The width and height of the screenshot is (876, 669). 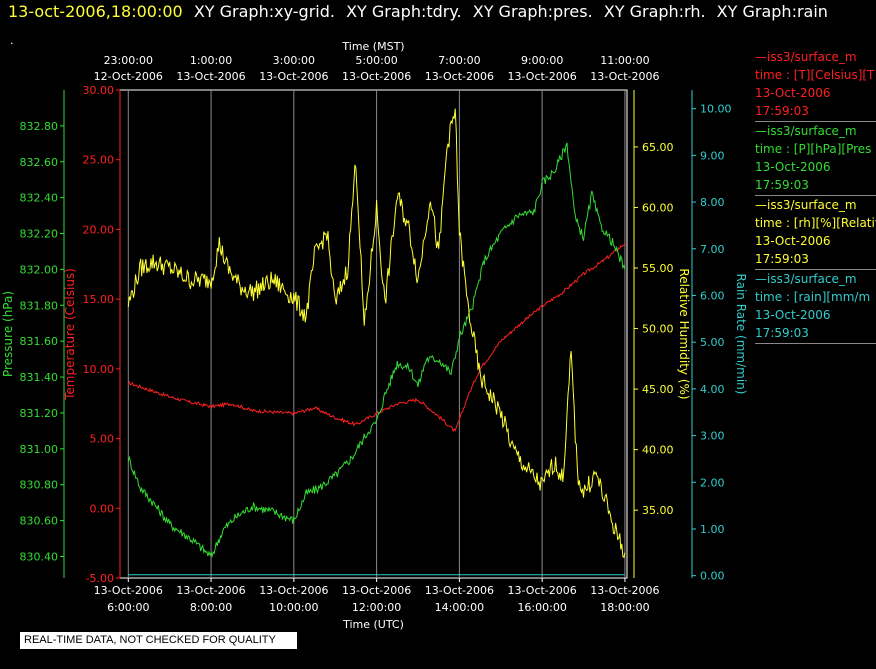 What do you see at coordinates (624, 60) in the screenshot?
I see `top-tick-time: 11:00:00` at bounding box center [624, 60].